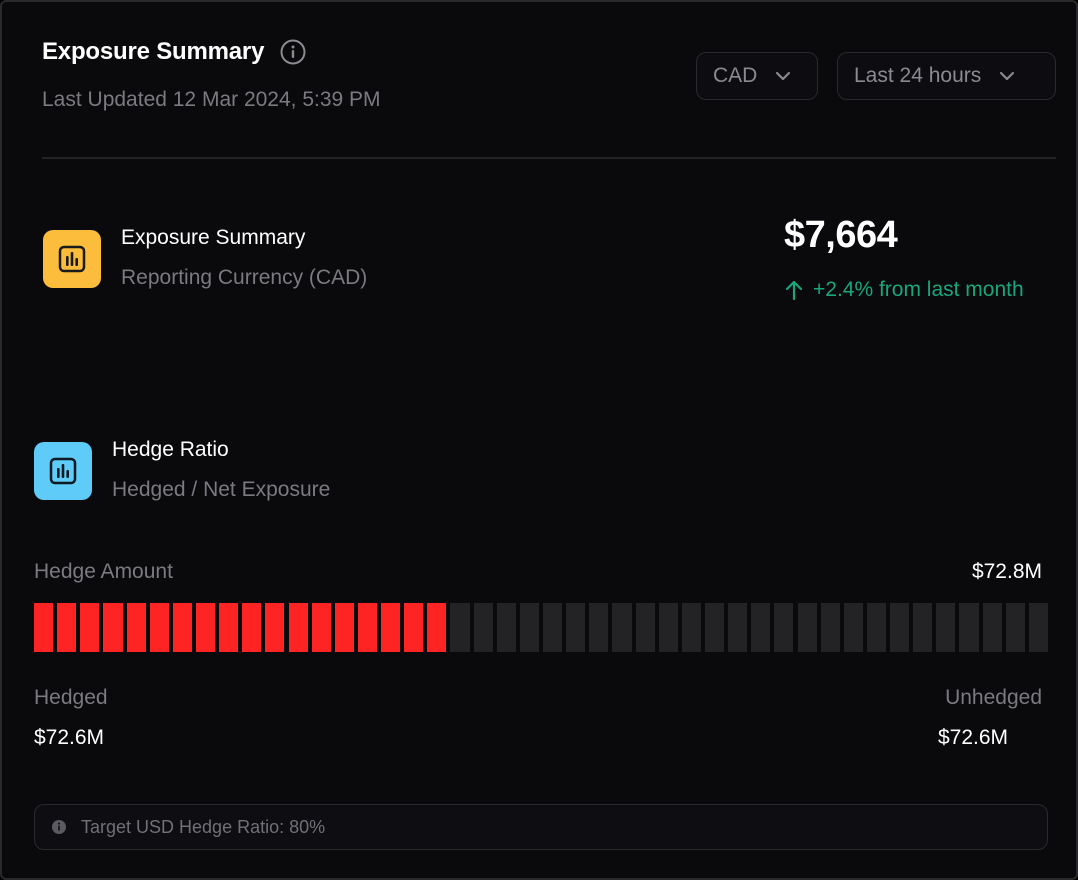 This screenshot has width=1078, height=880. I want to click on currency-dropdown: CAD, so click(757, 76).